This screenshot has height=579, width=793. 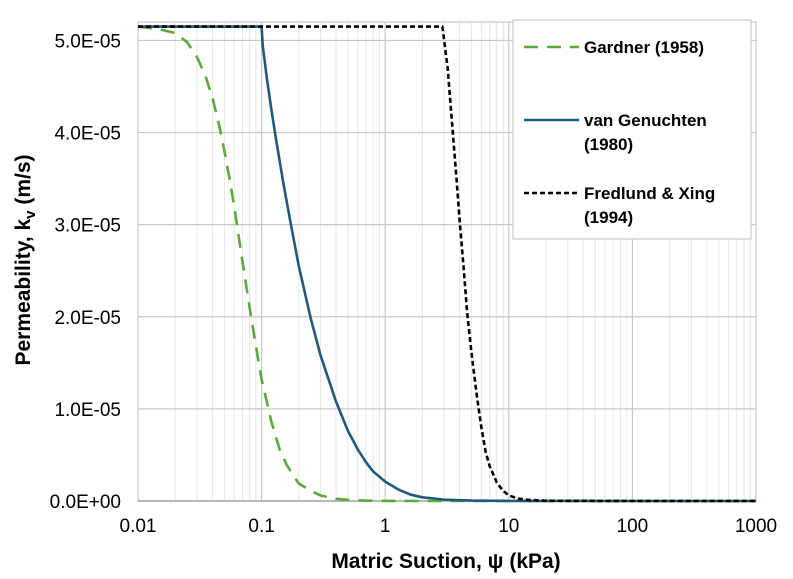 What do you see at coordinates (449, 526) in the screenshot?
I see `x-tick-labels: 0.01 0.1 1 10 100 1000` at bounding box center [449, 526].